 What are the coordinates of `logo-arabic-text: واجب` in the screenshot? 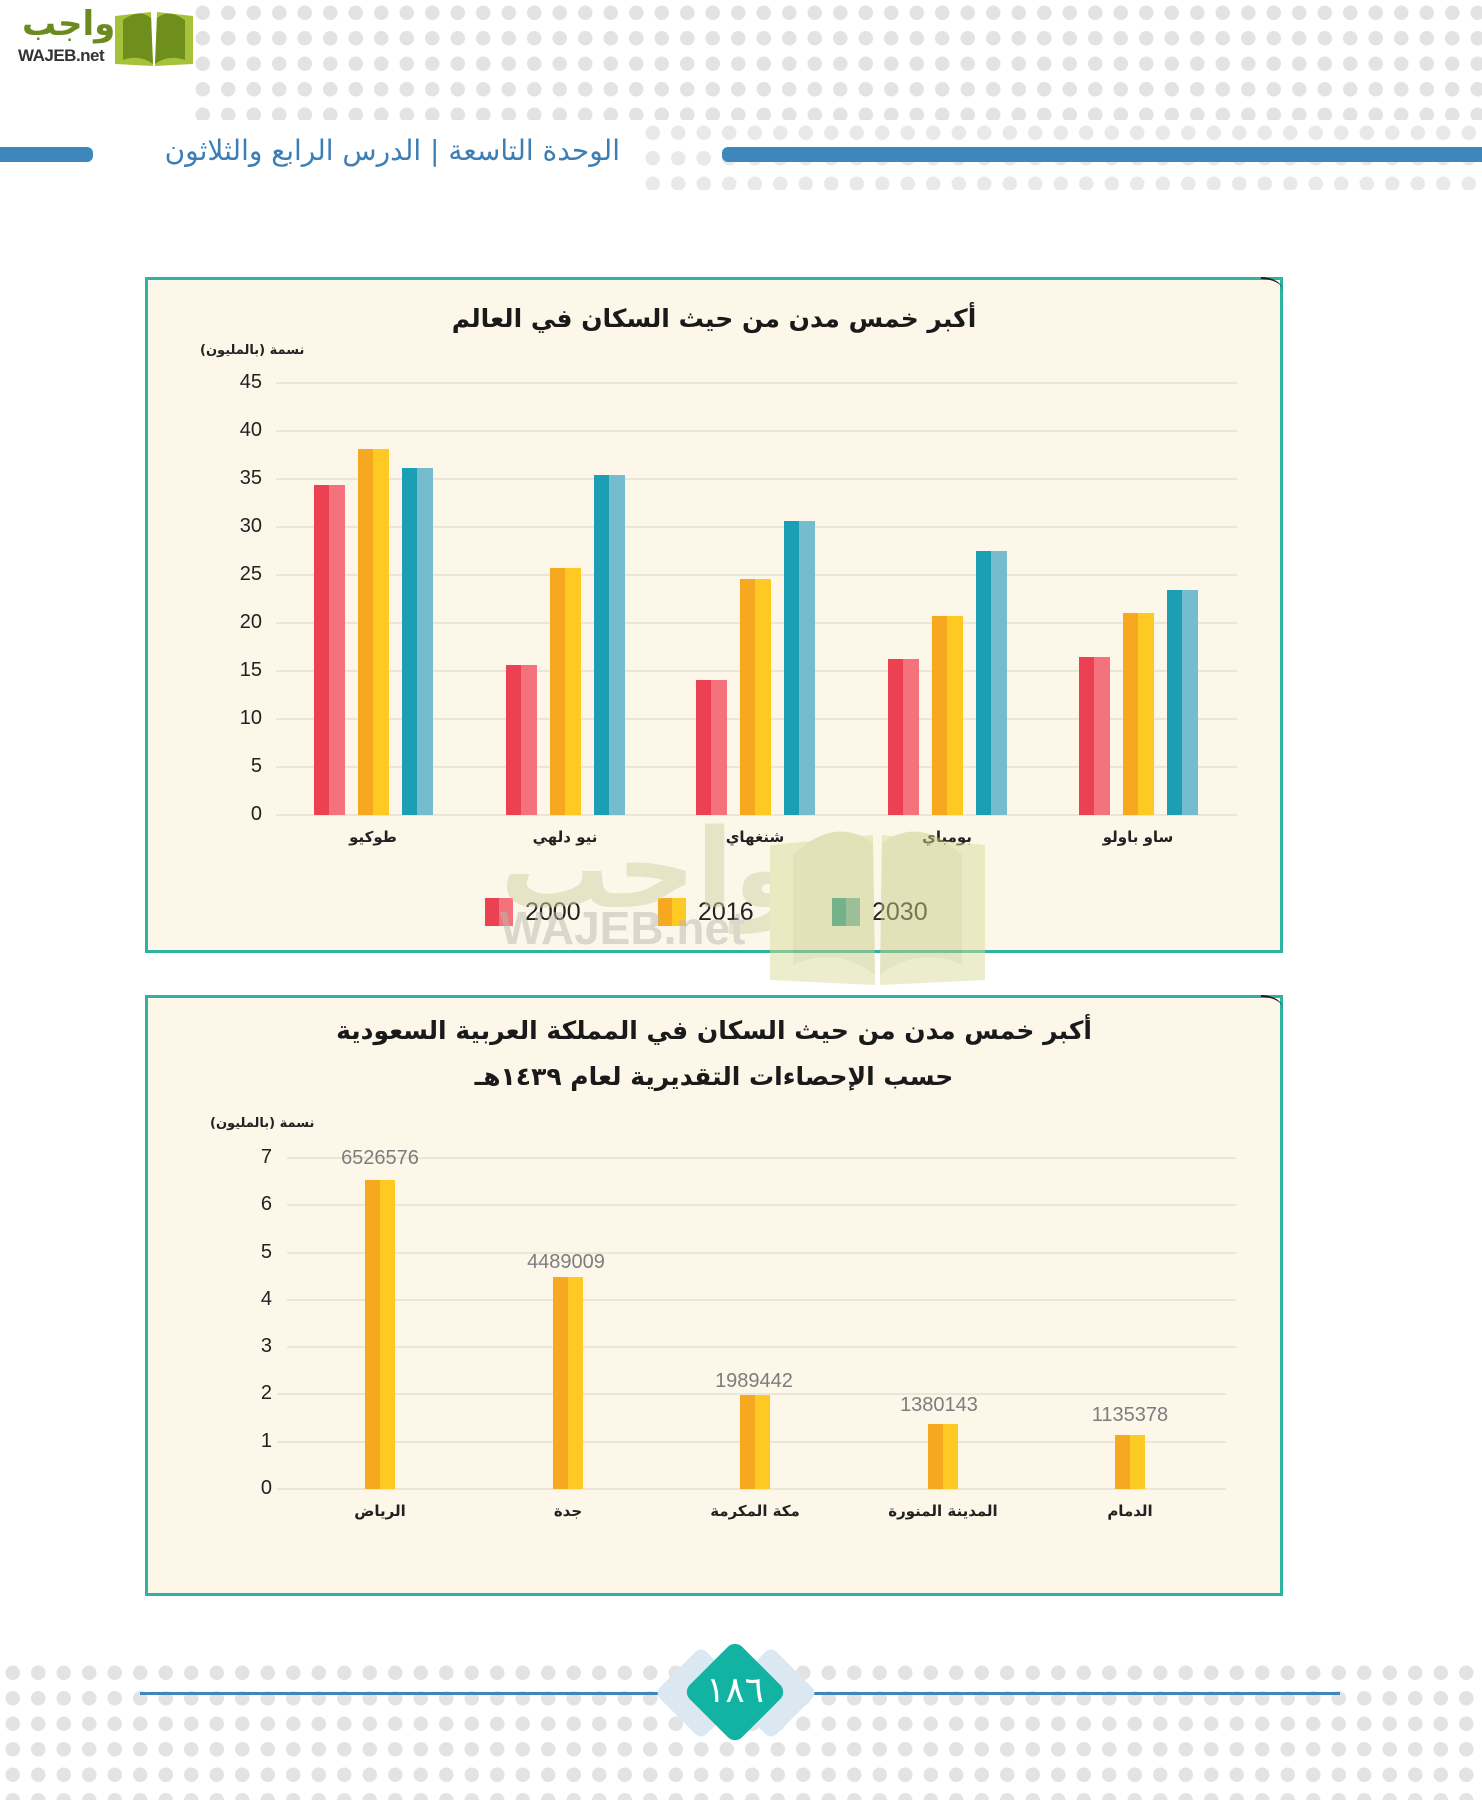 It's located at (69, 24).